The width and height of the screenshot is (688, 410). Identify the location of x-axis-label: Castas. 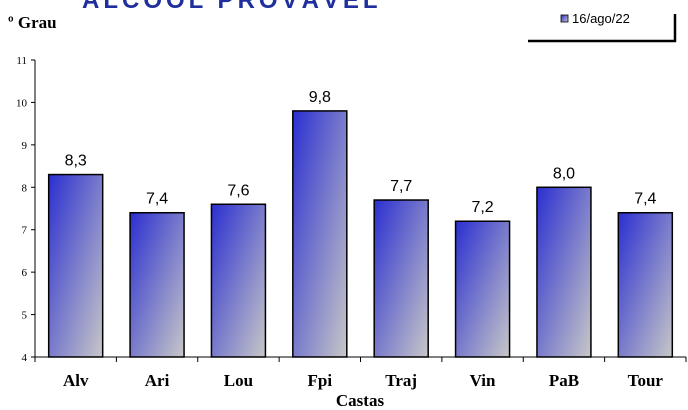
(360, 400).